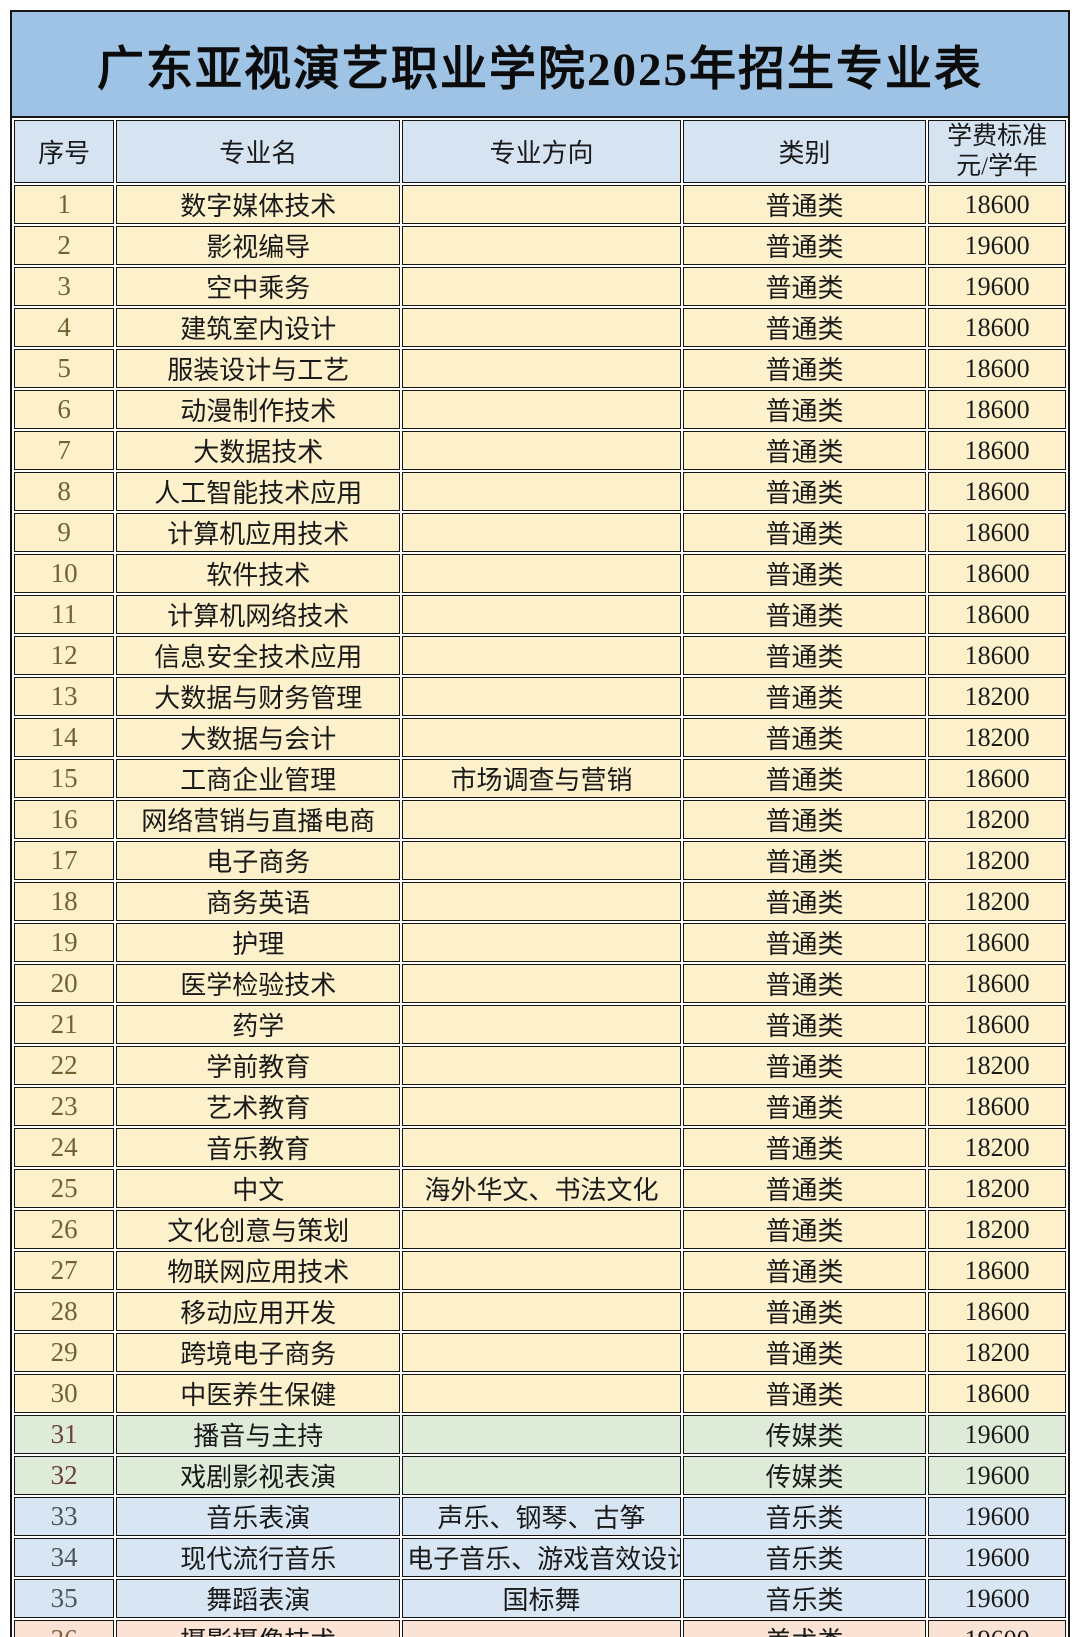  What do you see at coordinates (540, 655) in the screenshot?
I see `table-row: 12 信息安全技术应用 普通类 18600` at bounding box center [540, 655].